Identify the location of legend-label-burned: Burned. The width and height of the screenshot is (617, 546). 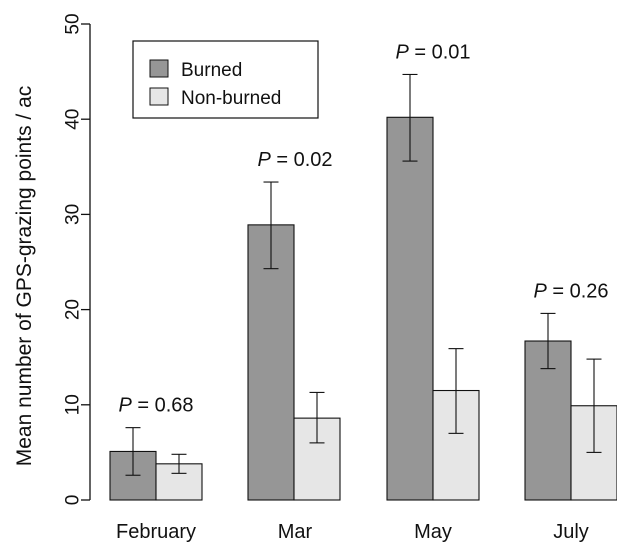
(211, 70).